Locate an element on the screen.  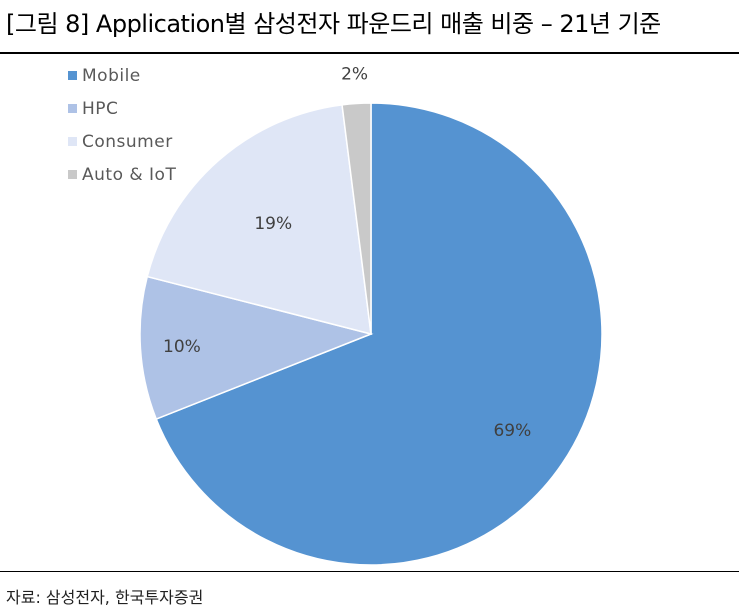
chart-legend: Mobile HPC Consumer Auto & IoT is located at coordinates (122, 125).